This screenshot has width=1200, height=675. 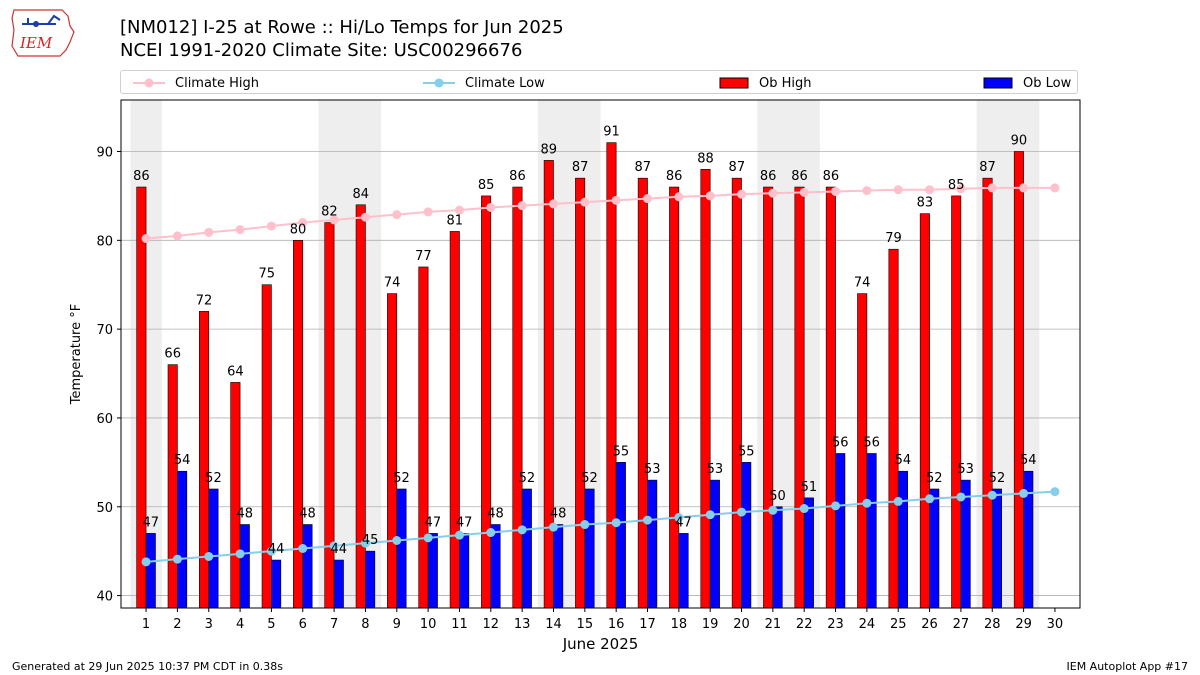 What do you see at coordinates (172, 354) in the screenshot?
I see `ob-high-label-day-2: 66` at bounding box center [172, 354].